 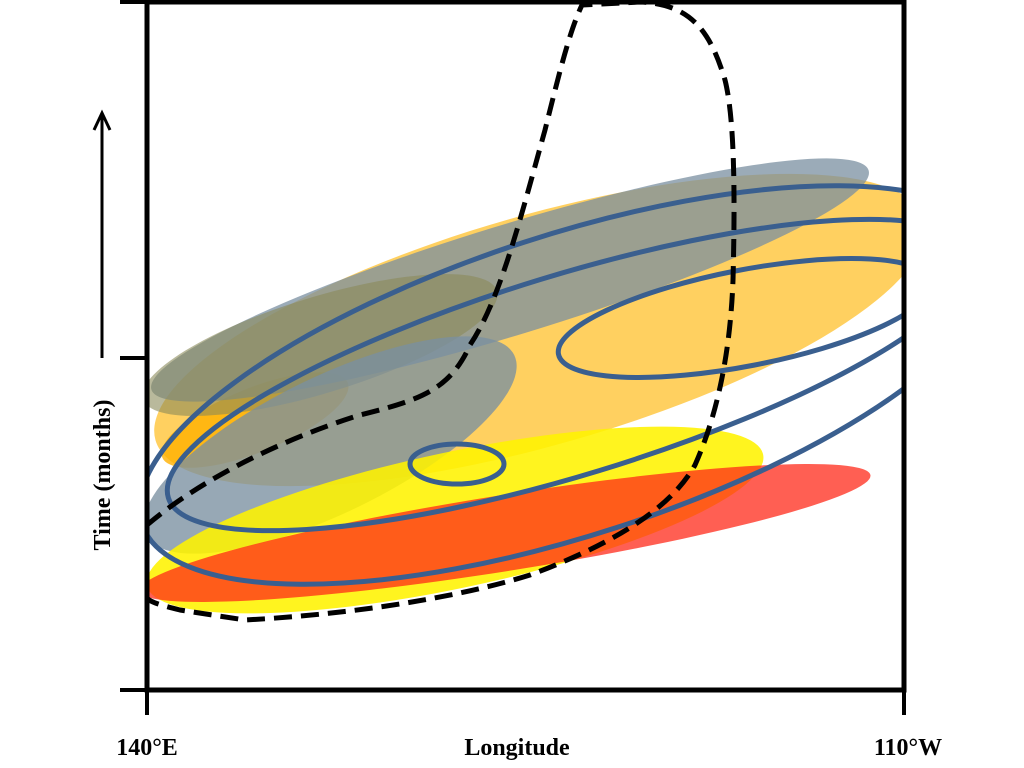 What do you see at coordinates (729, 318) in the screenshot?
I see `contour-inner` at bounding box center [729, 318].